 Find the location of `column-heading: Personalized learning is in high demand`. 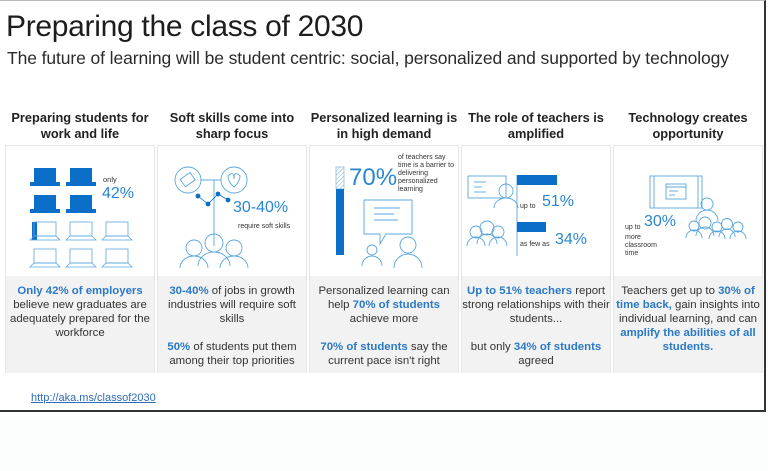

column-heading: Personalized learning is in high demand is located at coordinates (384, 125).